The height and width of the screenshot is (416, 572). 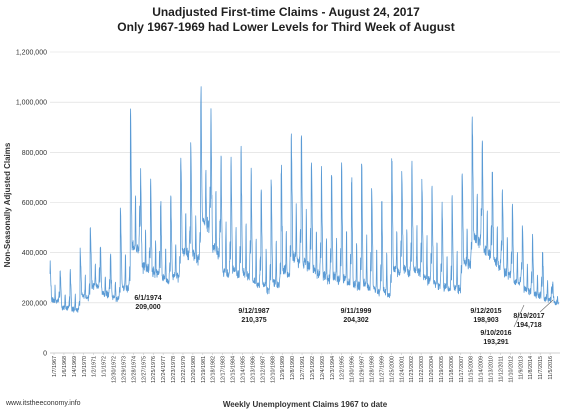 What do you see at coordinates (204, 369) in the screenshot?
I see `x-tick-label: 12/19/1981` at bounding box center [204, 369].